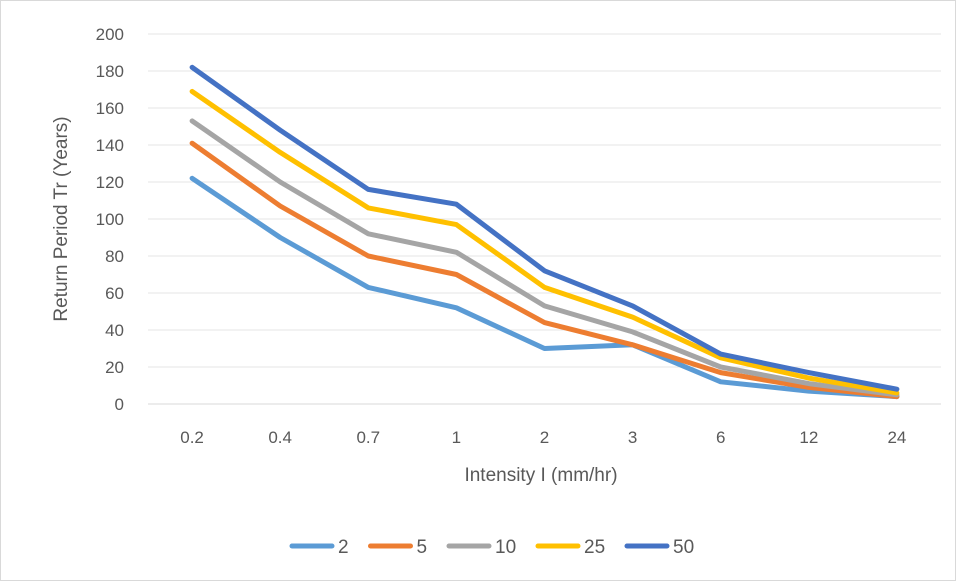  Describe the element at coordinates (343, 547) in the screenshot. I see `legend-label: 2` at that location.